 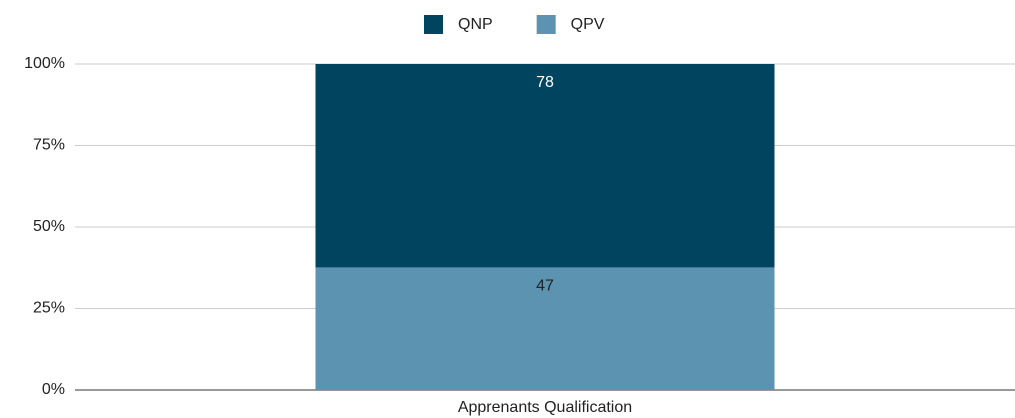 I want to click on x-tick-label: Apprenants Qualification, so click(x=545, y=407).